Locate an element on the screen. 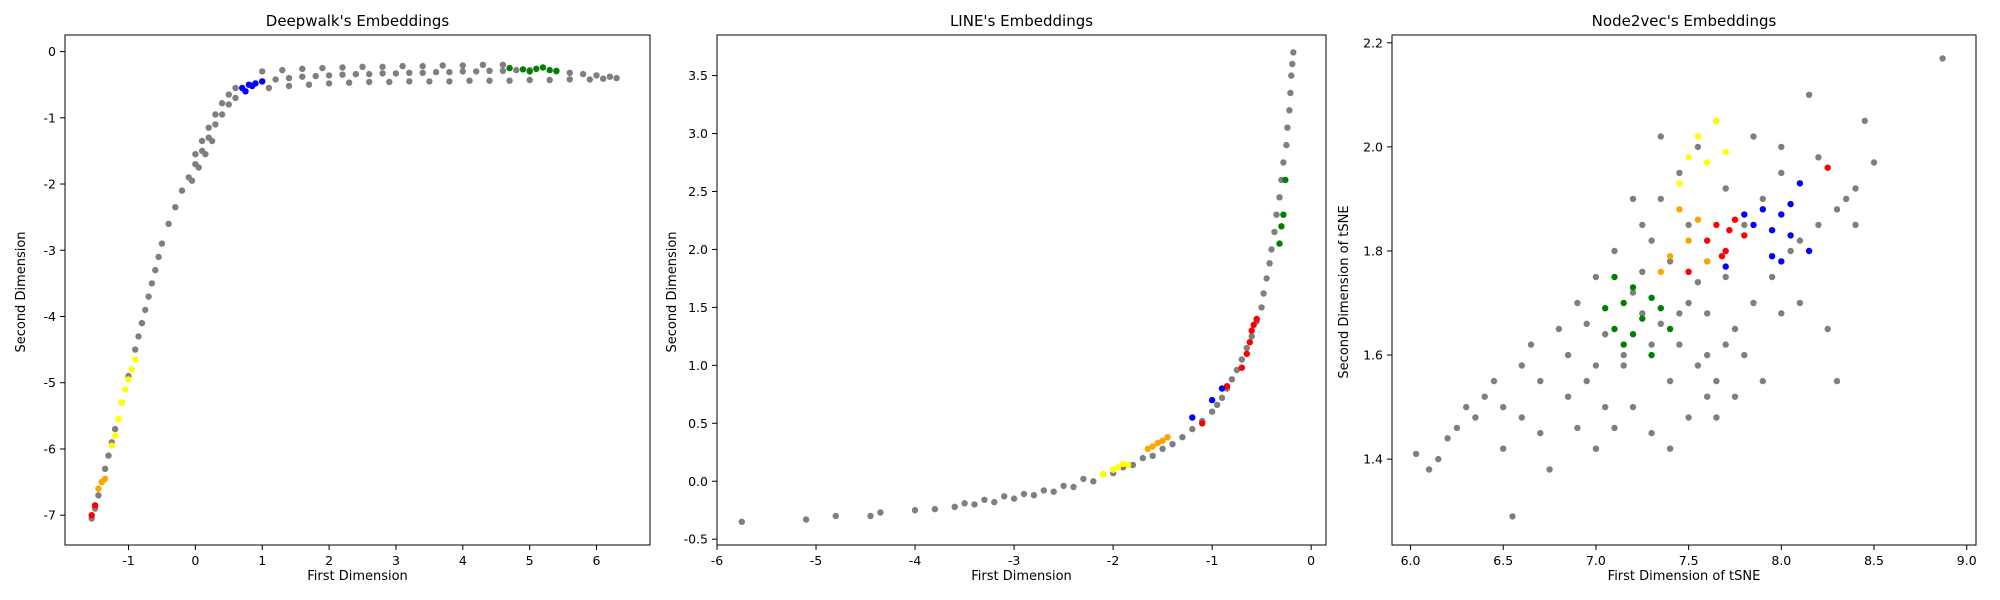 The image size is (2000, 600). deepwalk-x-tick-label: 0 is located at coordinates (195, 560).